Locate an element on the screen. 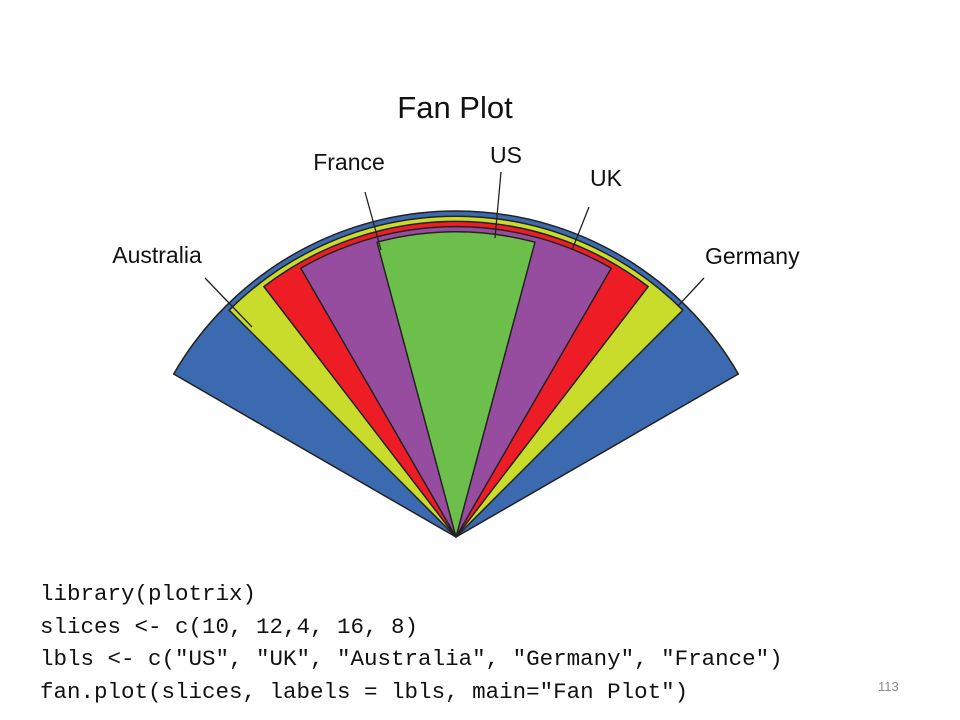  code-line-library: library(plotrix) is located at coordinates (148, 594).